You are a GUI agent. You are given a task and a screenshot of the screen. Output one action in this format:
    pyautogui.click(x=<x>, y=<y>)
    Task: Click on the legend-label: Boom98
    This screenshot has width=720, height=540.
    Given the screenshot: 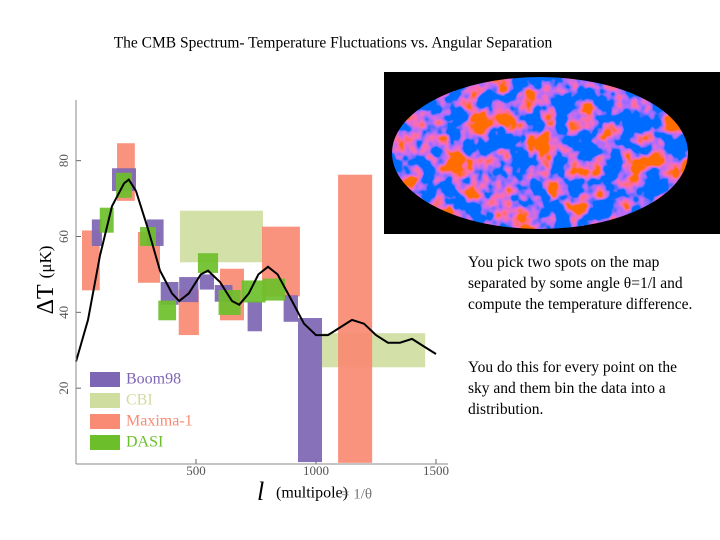 What is the action you would take?
    pyautogui.click(x=153, y=379)
    